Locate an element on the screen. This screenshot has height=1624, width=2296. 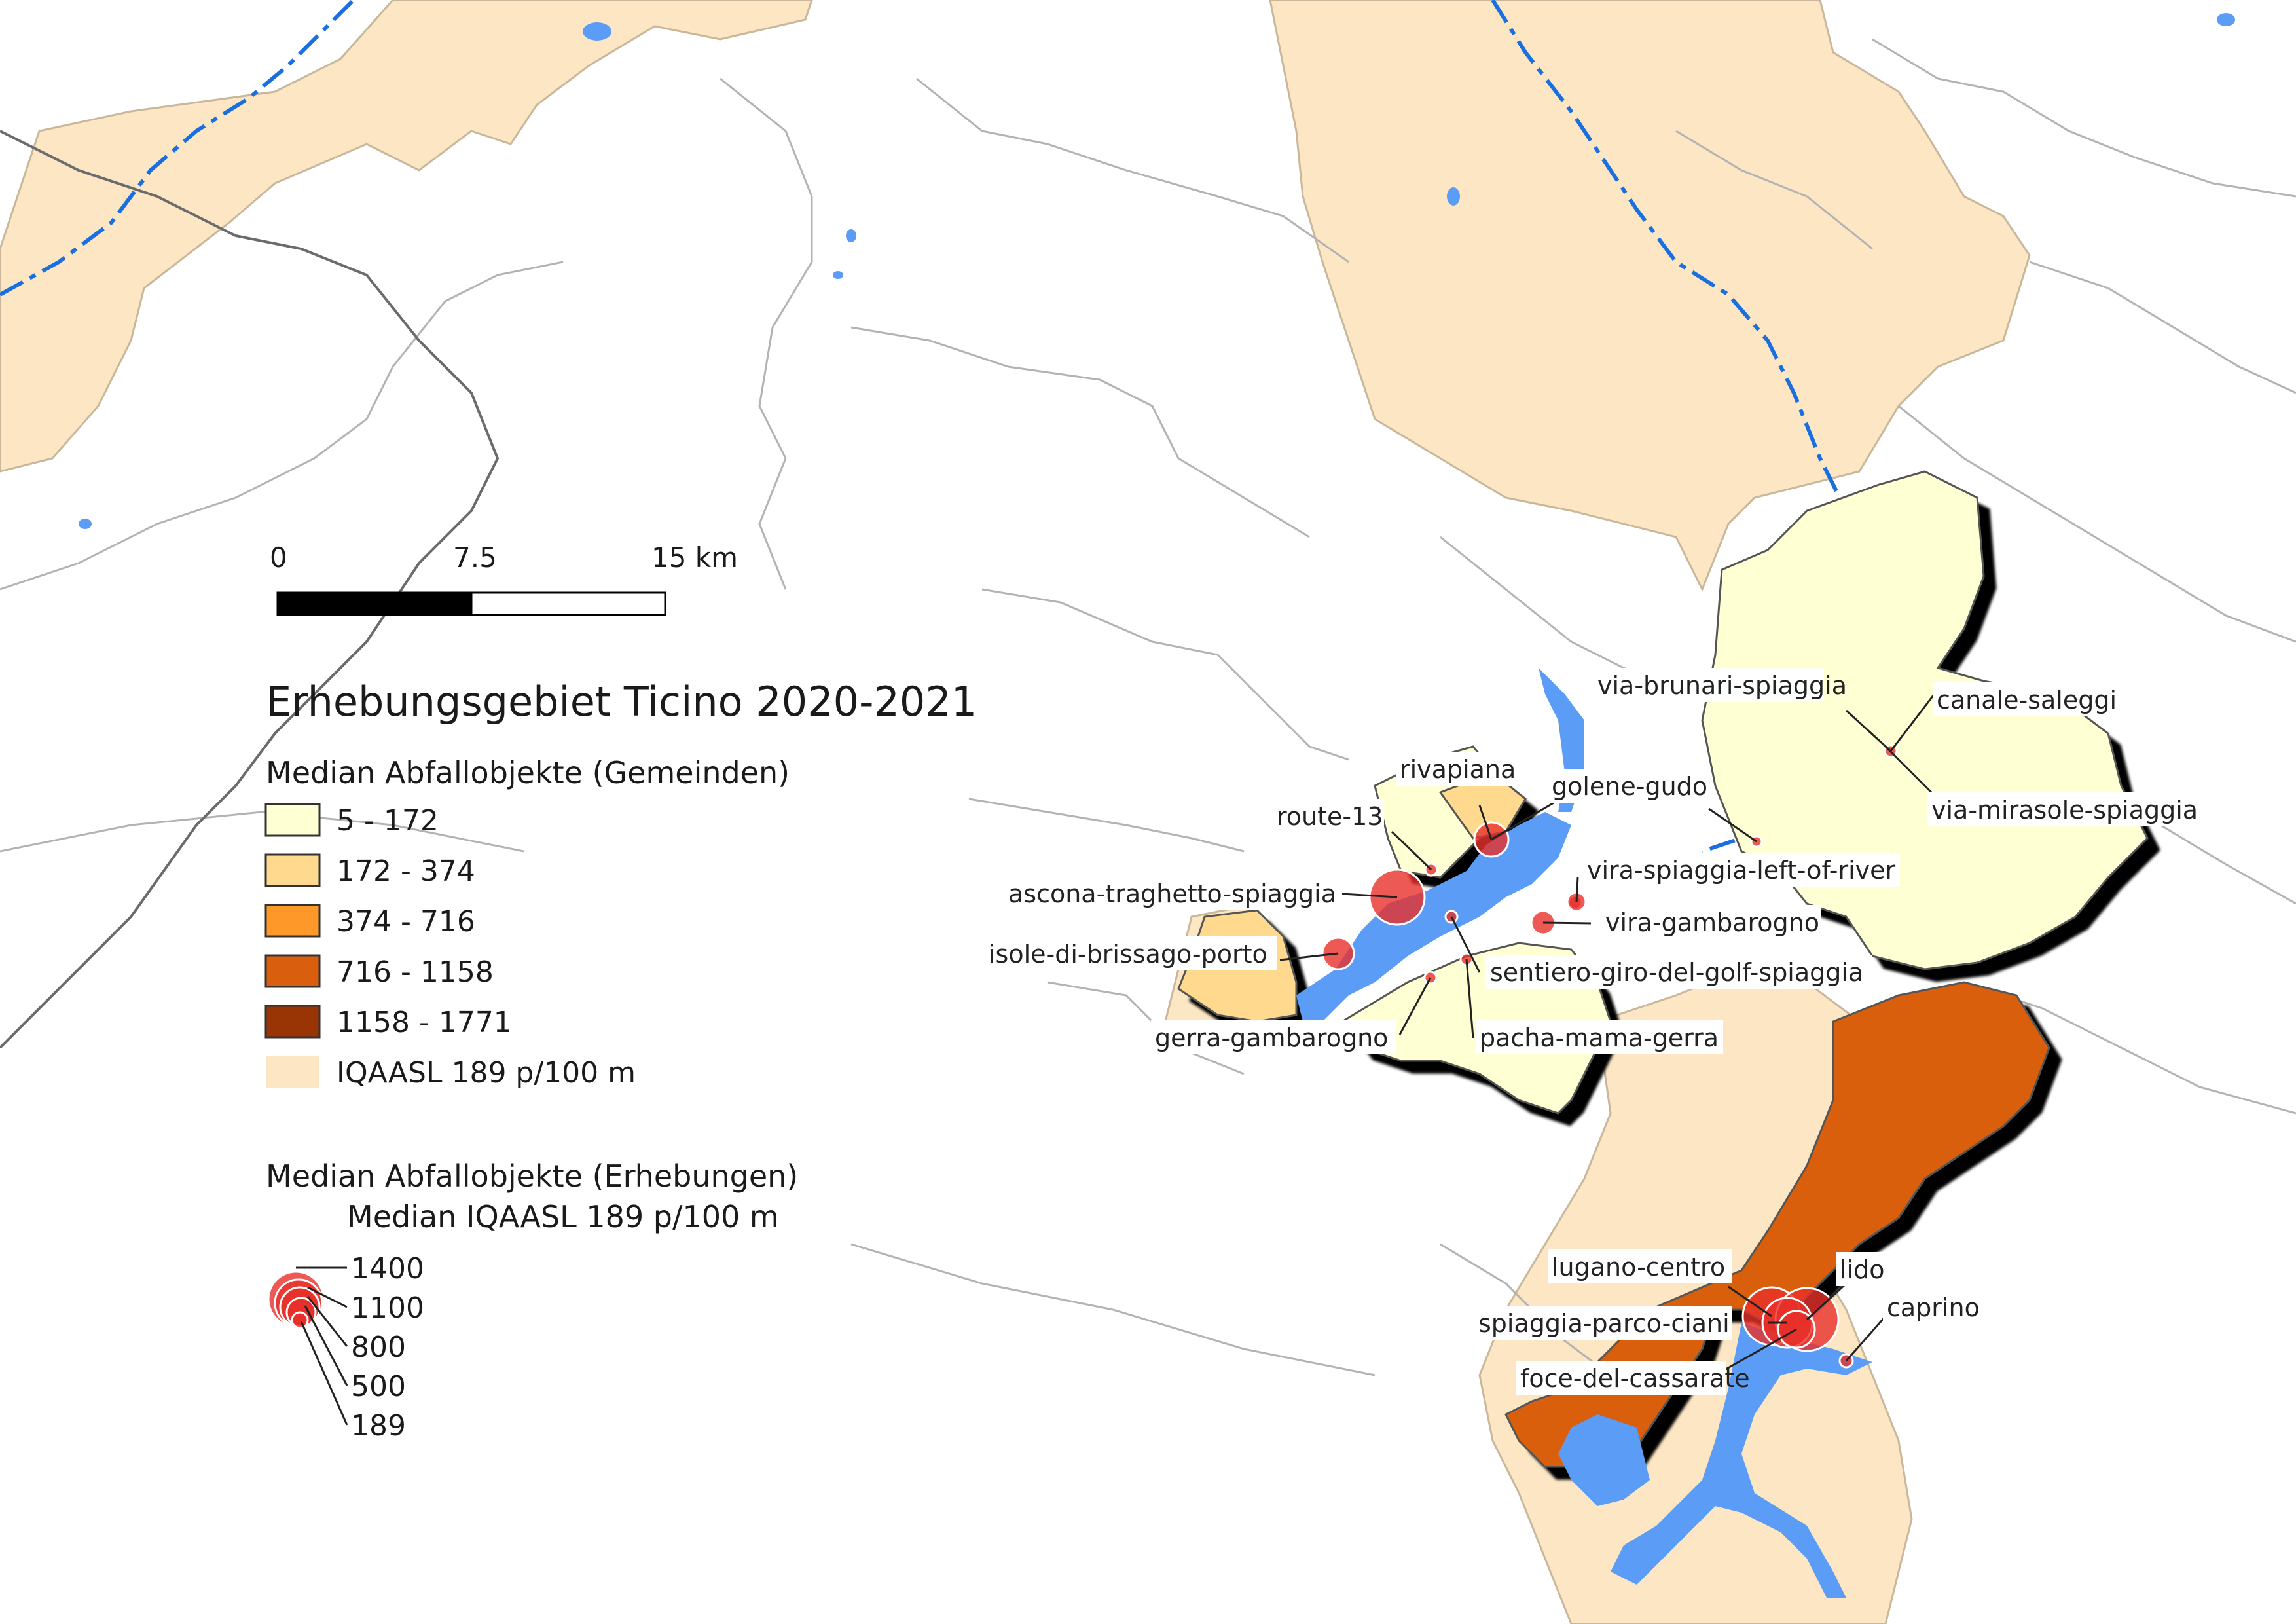
svg-text: pacha-mama-gerra is located at coordinates (1599, 1038).